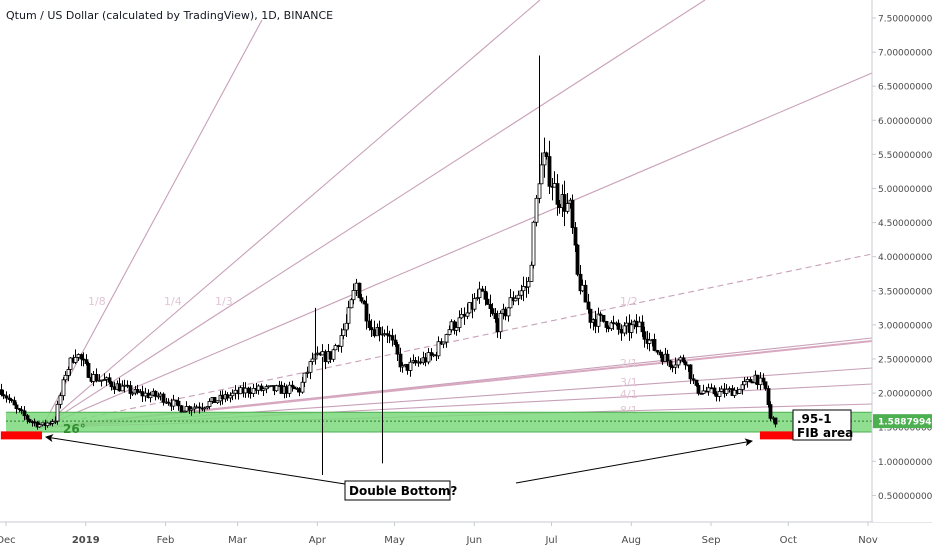  I want to click on double-bottom-box, so click(397, 490).